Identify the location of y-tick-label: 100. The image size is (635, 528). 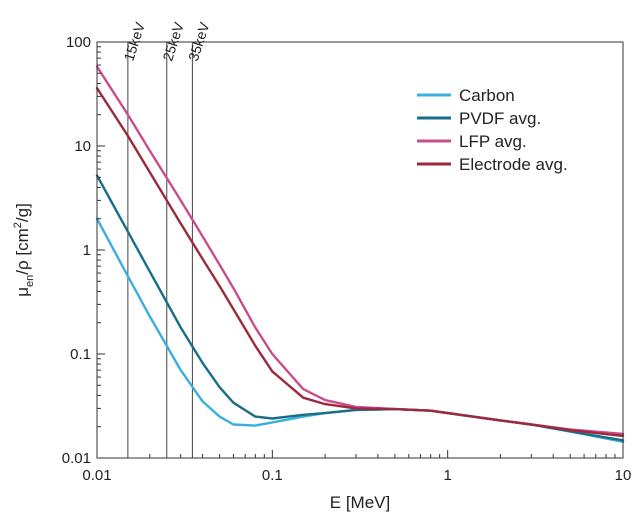
(78, 42).